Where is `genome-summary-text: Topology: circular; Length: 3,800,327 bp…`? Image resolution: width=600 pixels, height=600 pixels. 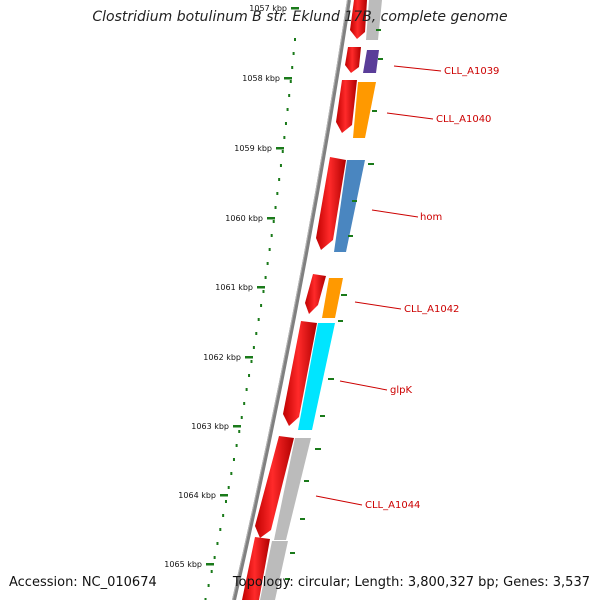 genome-summary-text: Topology: circular; Length: 3,800,327 bp… is located at coordinates (411, 582).